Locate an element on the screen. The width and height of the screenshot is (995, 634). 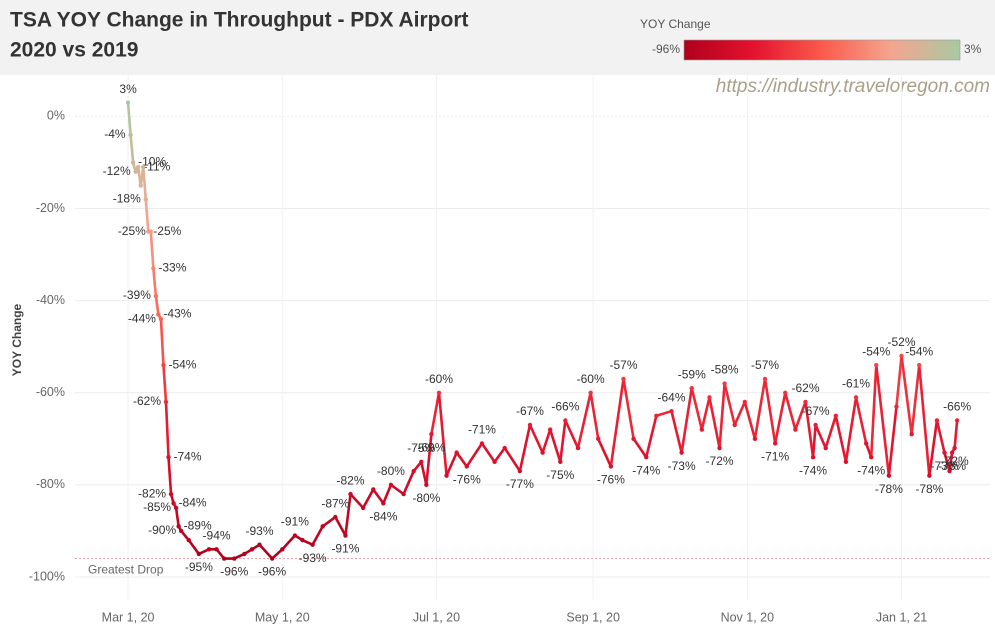
data-label: -54% is located at coordinates (919, 351).